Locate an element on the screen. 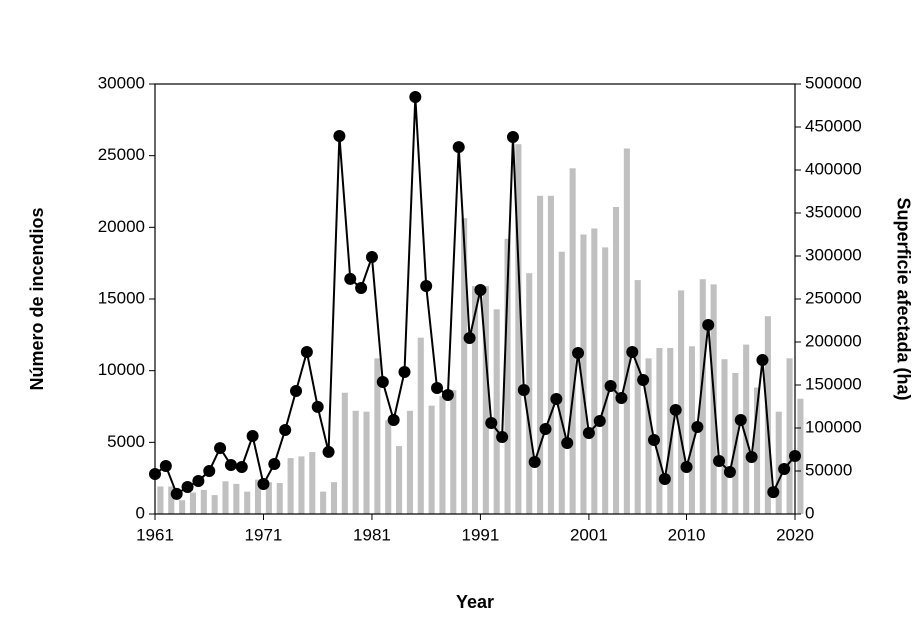 This screenshot has width=920, height=627. x-tick-label: 1991 is located at coordinates (481, 534).